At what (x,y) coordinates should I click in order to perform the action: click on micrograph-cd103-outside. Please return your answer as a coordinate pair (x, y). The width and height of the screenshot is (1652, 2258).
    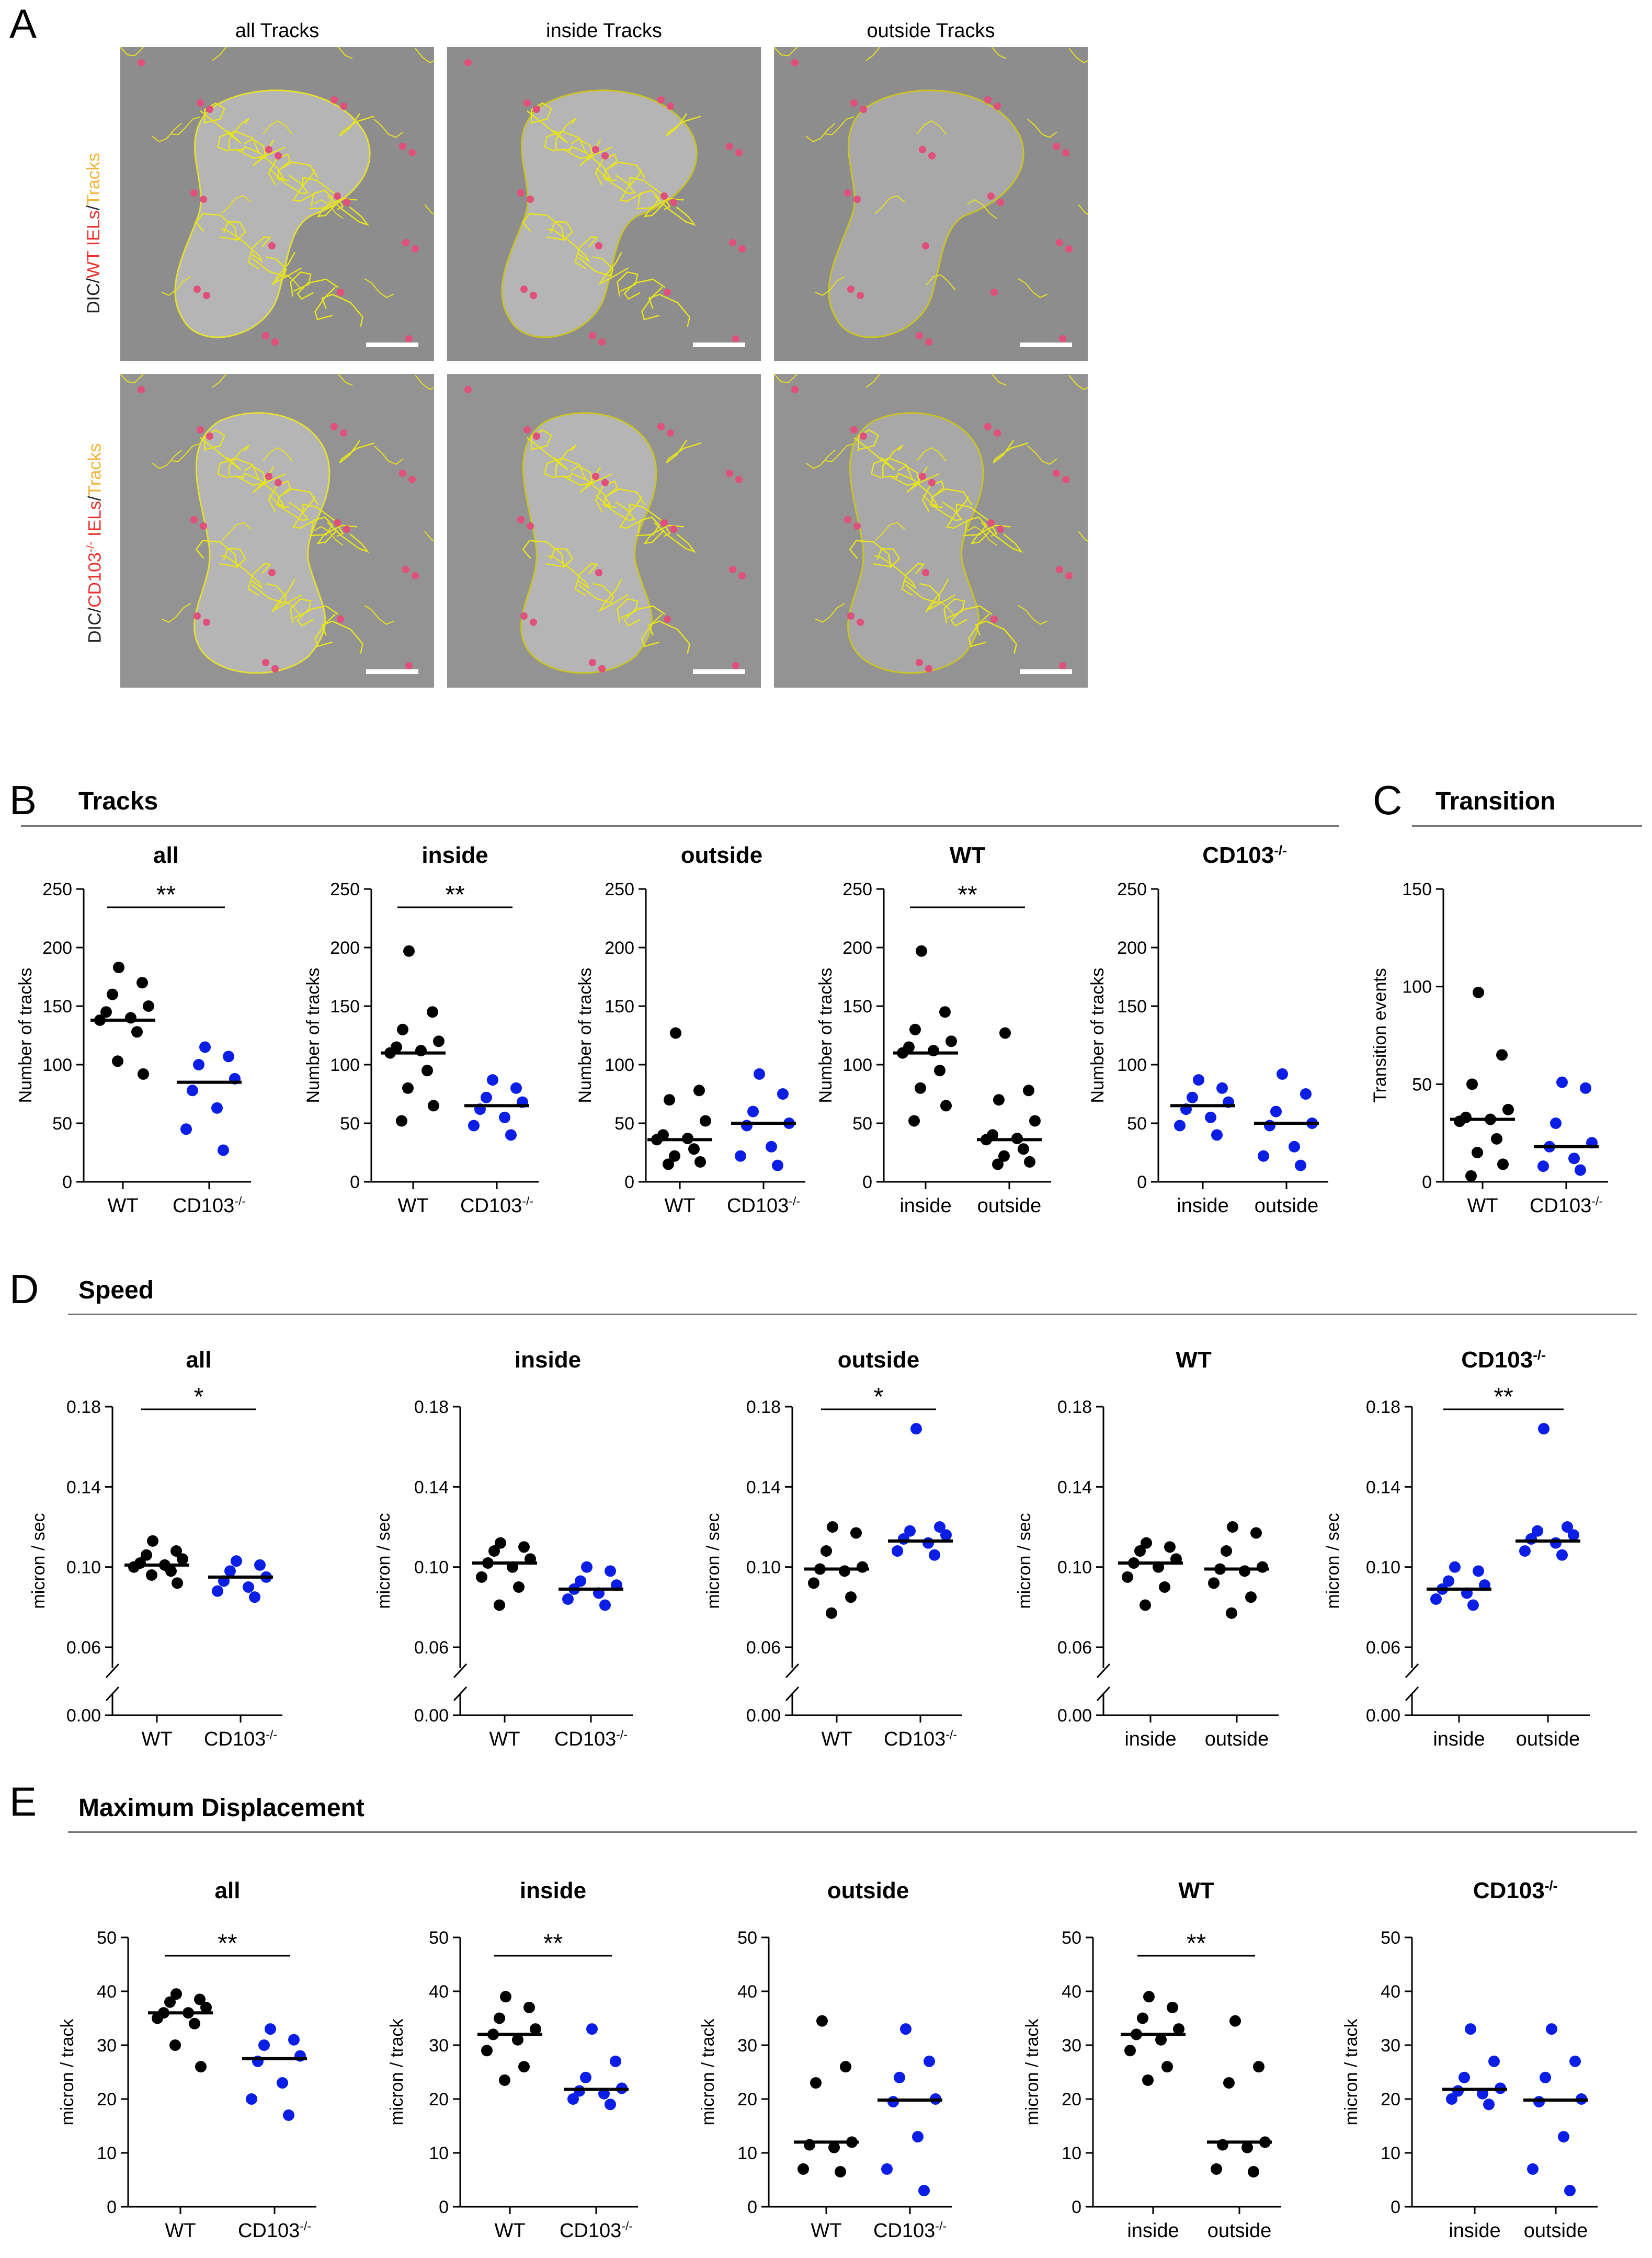
    Looking at the image, I should click on (931, 531).